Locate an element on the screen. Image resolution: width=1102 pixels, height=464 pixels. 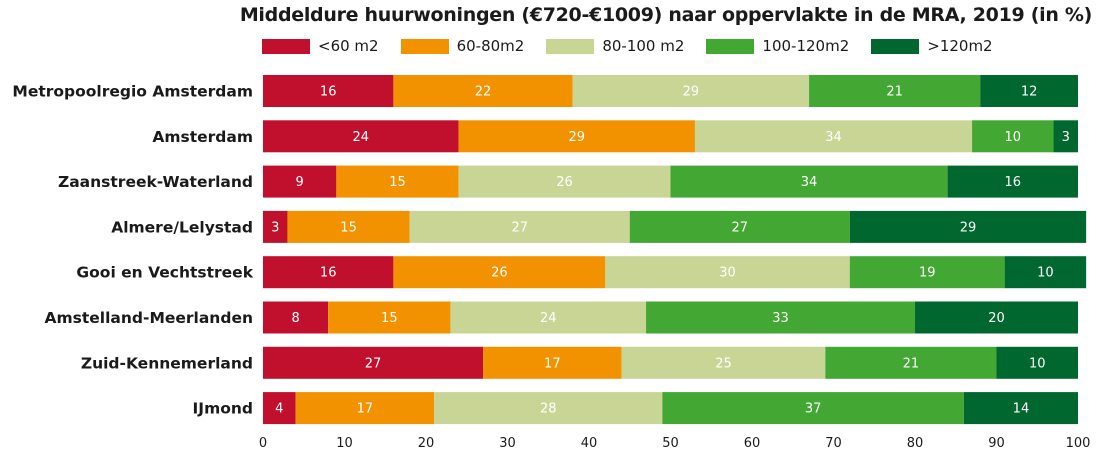
x-tick-label: 20 is located at coordinates (426, 443).